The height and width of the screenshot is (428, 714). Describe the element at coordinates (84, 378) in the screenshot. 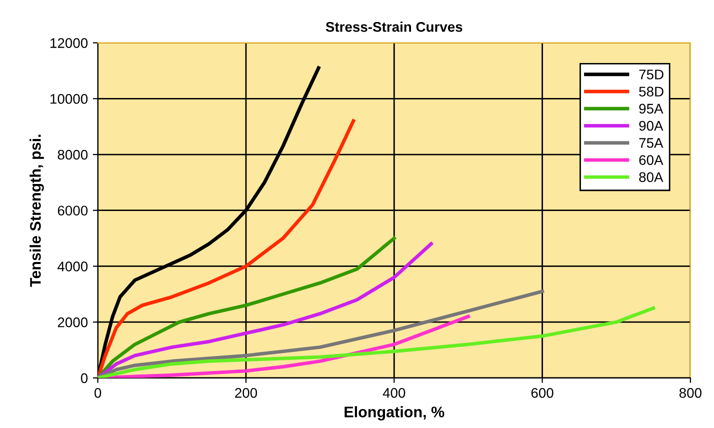

I see `y-tick-label: 0` at that location.